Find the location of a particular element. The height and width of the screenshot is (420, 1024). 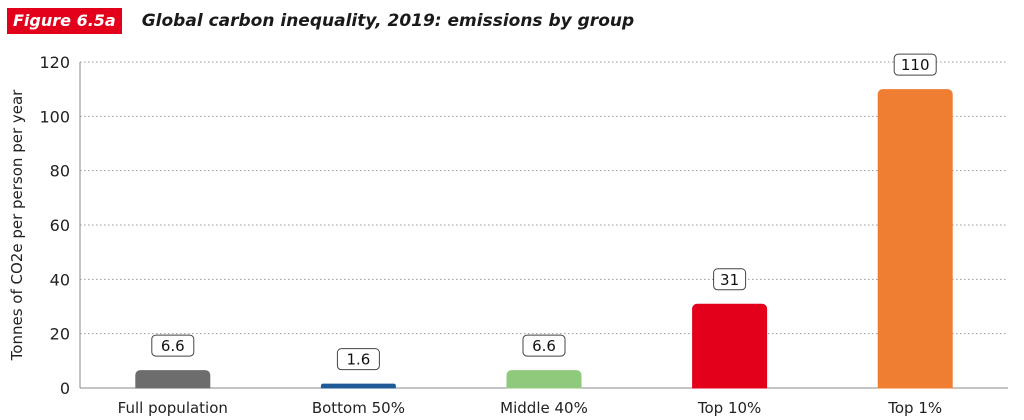

data-label: 31 is located at coordinates (729, 280).